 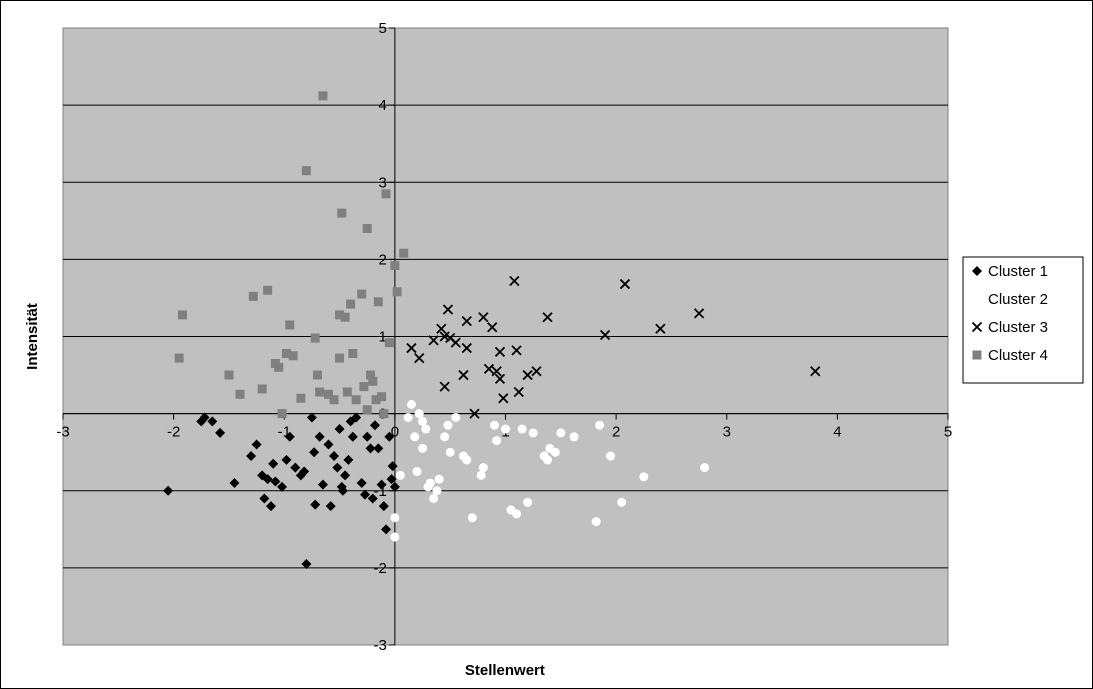 I want to click on x-tick-label: -2, so click(x=173, y=432).